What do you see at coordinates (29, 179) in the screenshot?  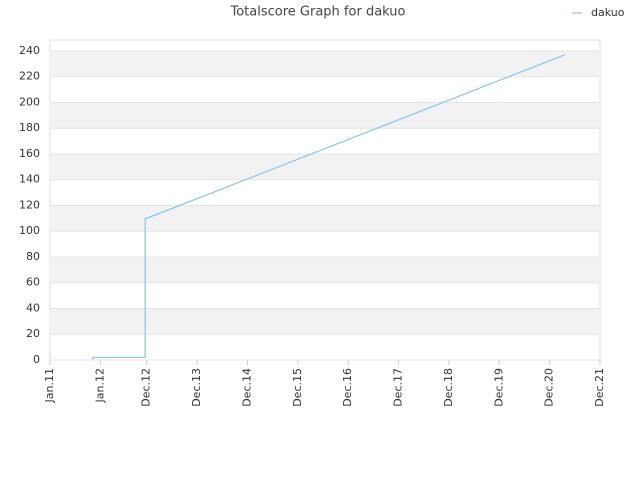 I see `y-tick-label: 140` at bounding box center [29, 179].